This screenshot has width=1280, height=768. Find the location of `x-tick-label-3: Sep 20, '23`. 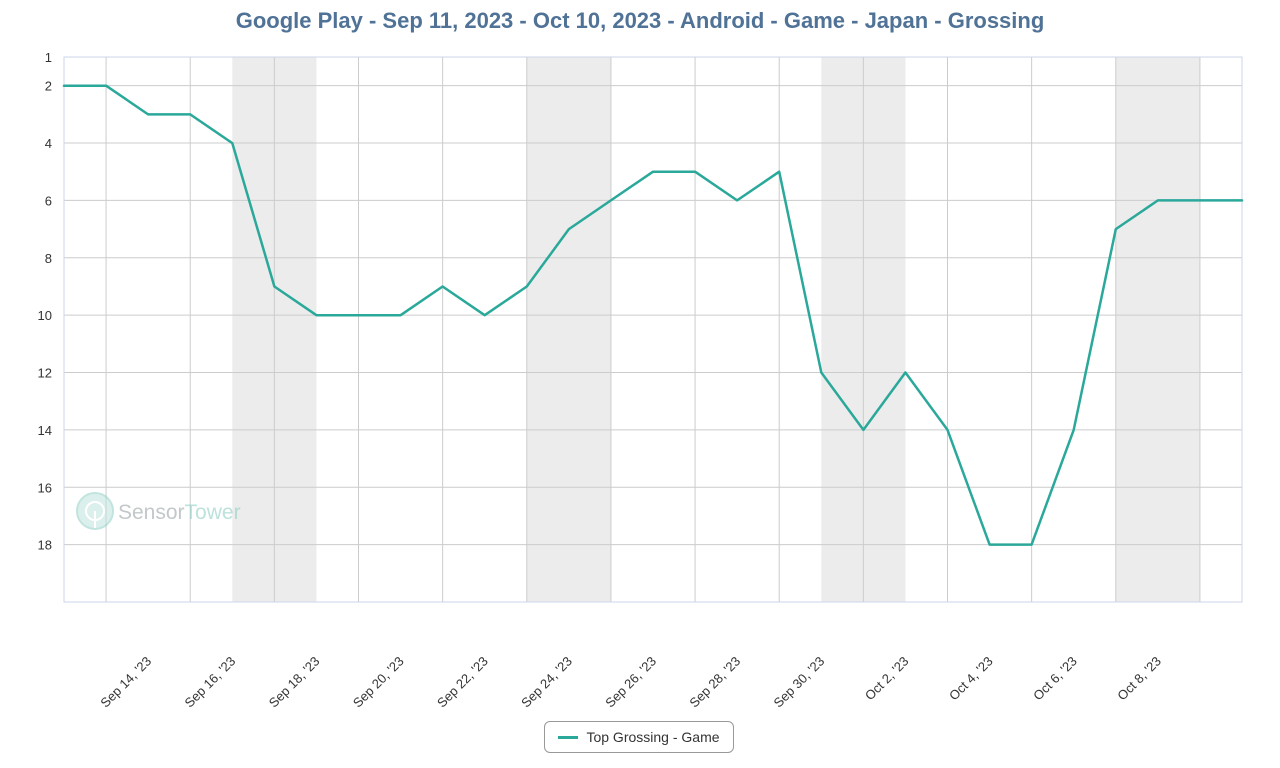

x-tick-label-3: Sep 20, '23 is located at coordinates (378, 682).